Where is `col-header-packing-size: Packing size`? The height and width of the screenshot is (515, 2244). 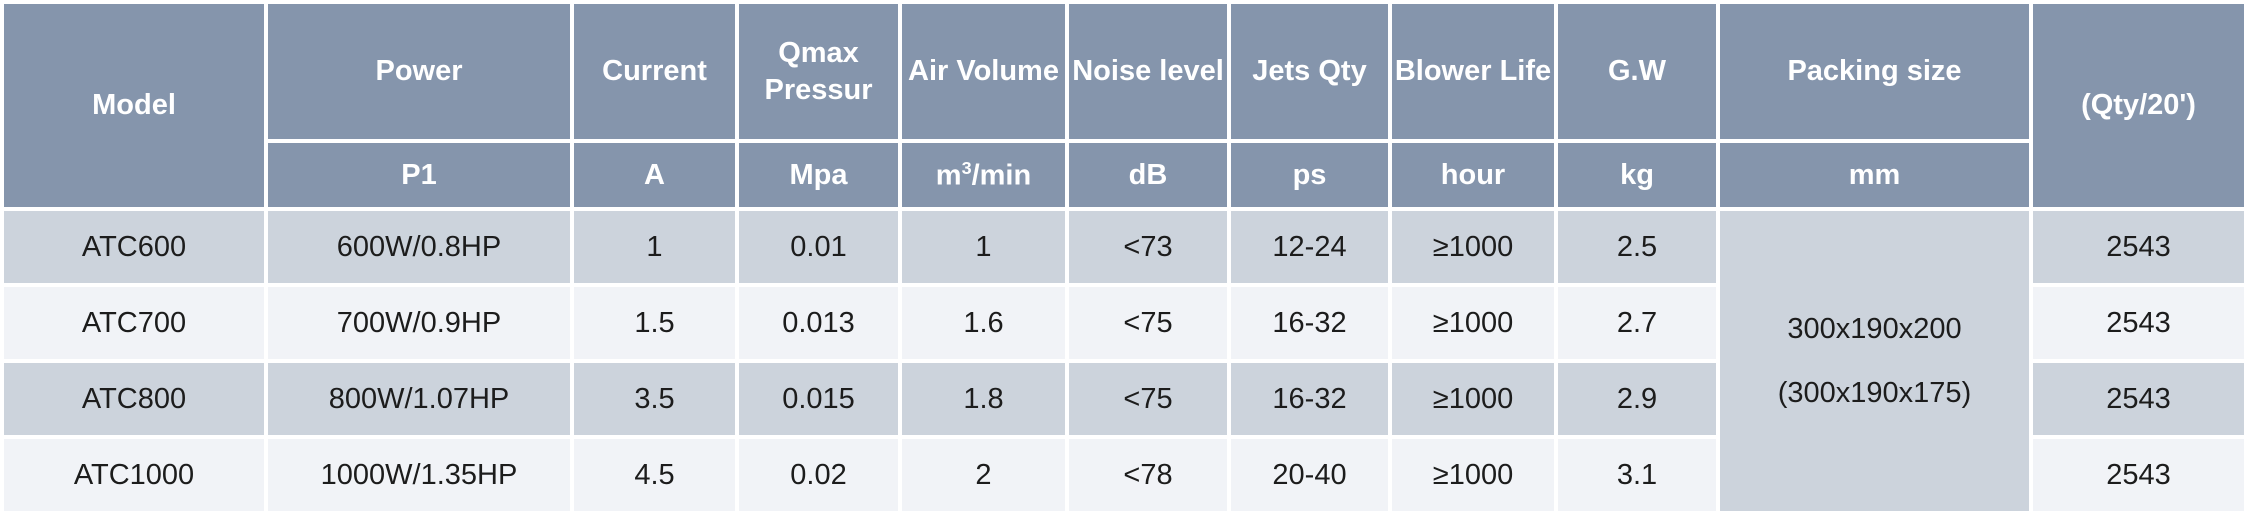
col-header-packing-size: Packing size is located at coordinates (1874, 71).